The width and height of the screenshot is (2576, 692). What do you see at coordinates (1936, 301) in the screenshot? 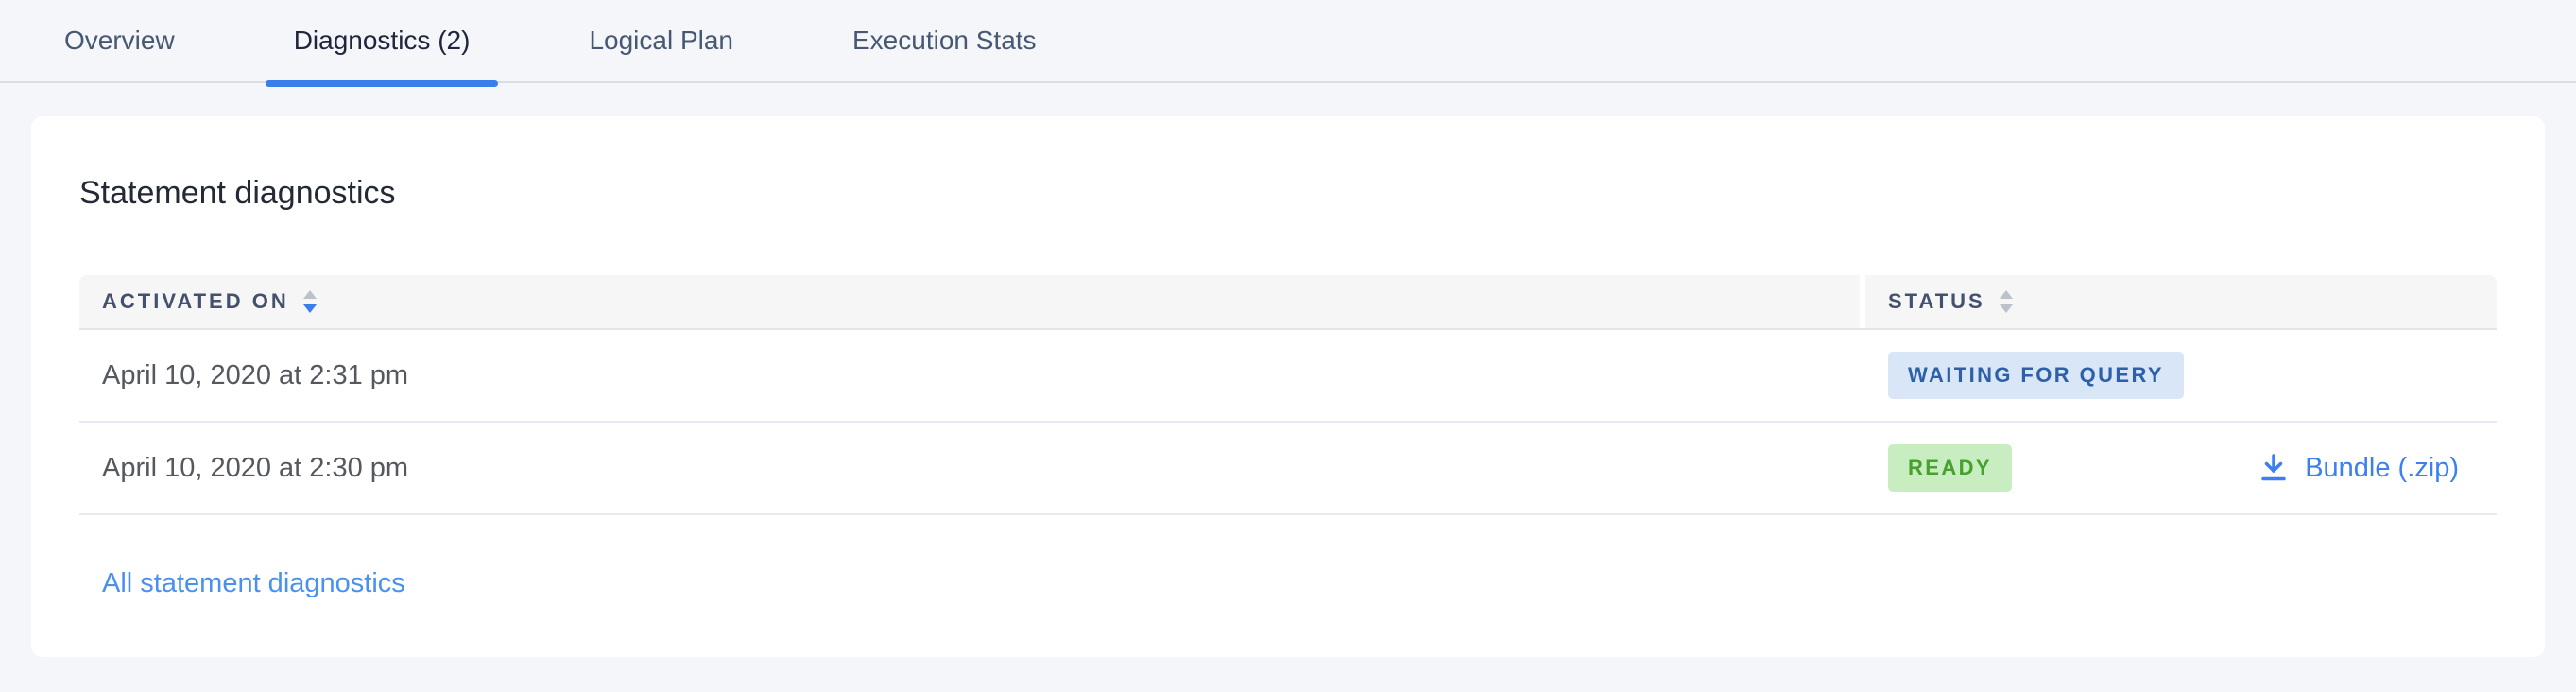
I see `column-header-label: STATUS` at bounding box center [1936, 301].